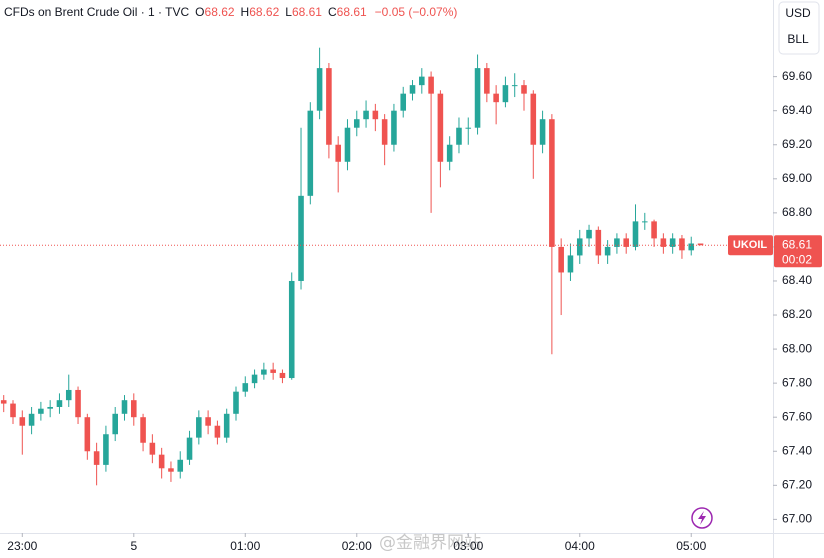  I want to click on o-label: O, so click(199, 12).